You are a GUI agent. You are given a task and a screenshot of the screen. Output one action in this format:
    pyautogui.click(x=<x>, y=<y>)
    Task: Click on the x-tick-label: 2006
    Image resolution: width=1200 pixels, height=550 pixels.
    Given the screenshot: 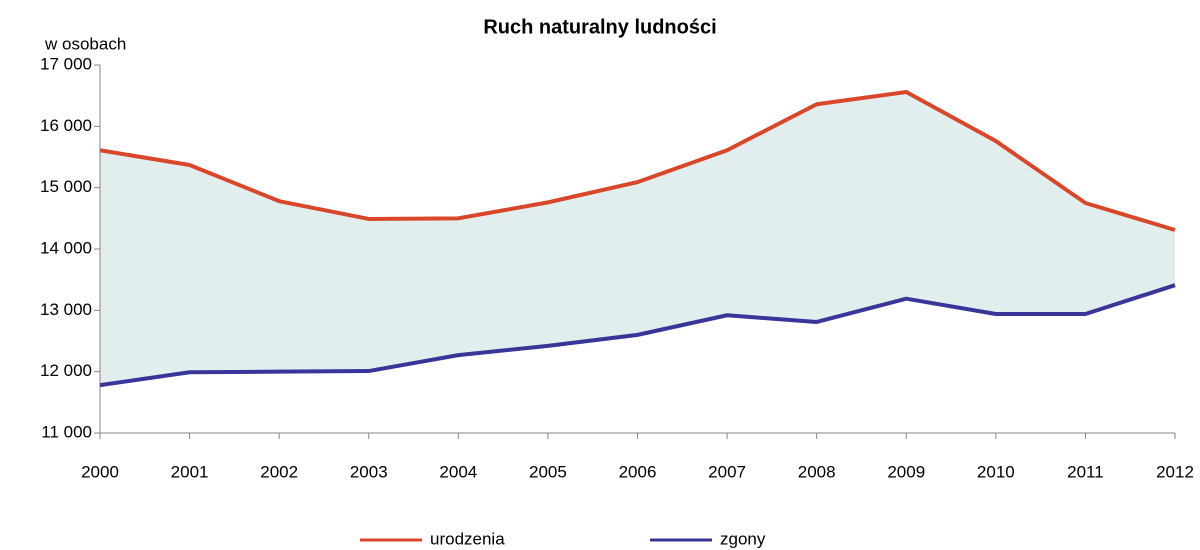 What is the action you would take?
    pyautogui.click(x=638, y=471)
    